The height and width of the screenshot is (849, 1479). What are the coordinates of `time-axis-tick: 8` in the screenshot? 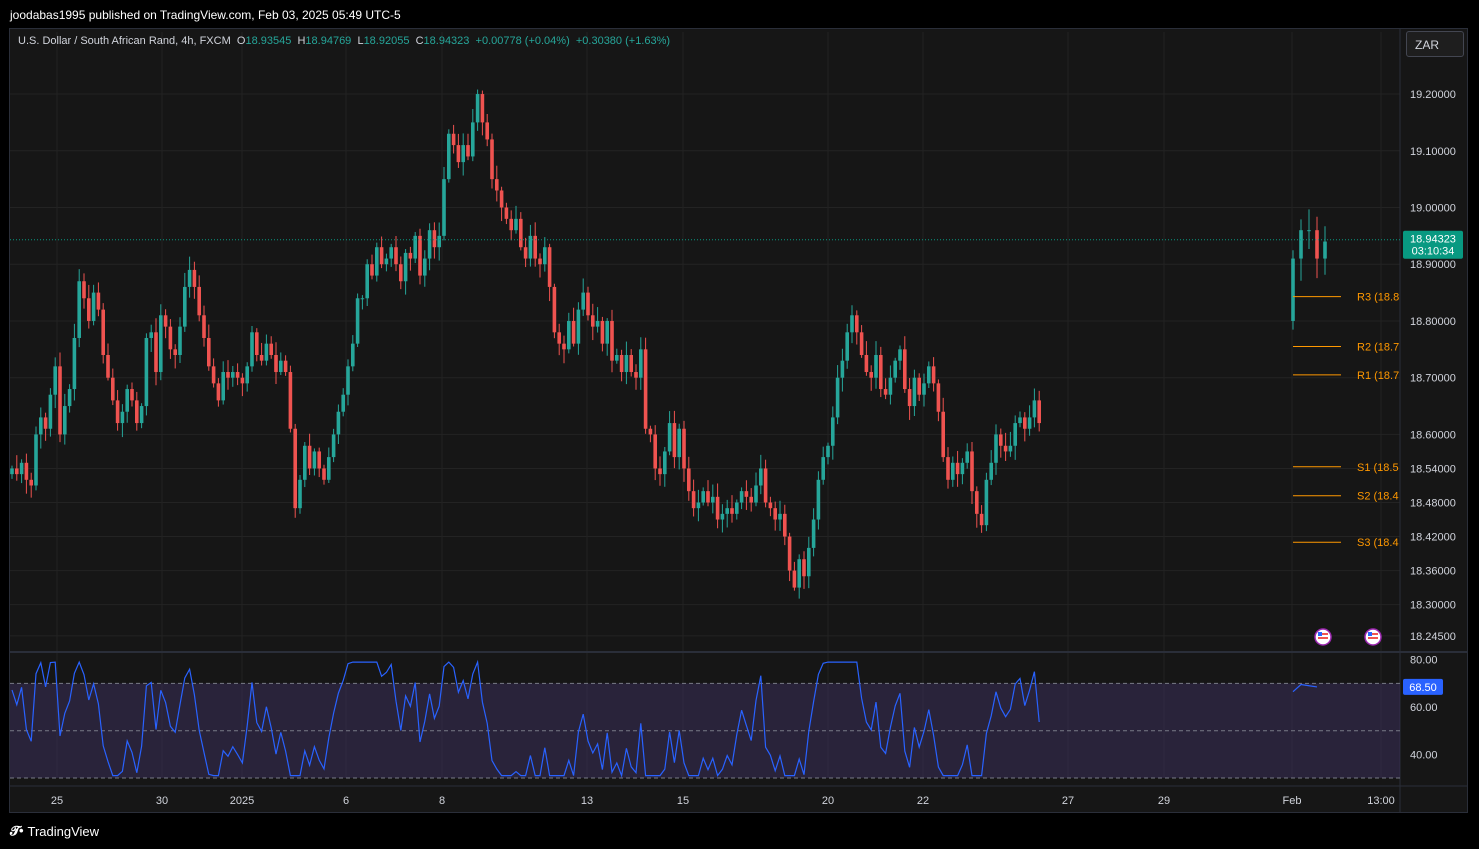 It's located at (442, 801).